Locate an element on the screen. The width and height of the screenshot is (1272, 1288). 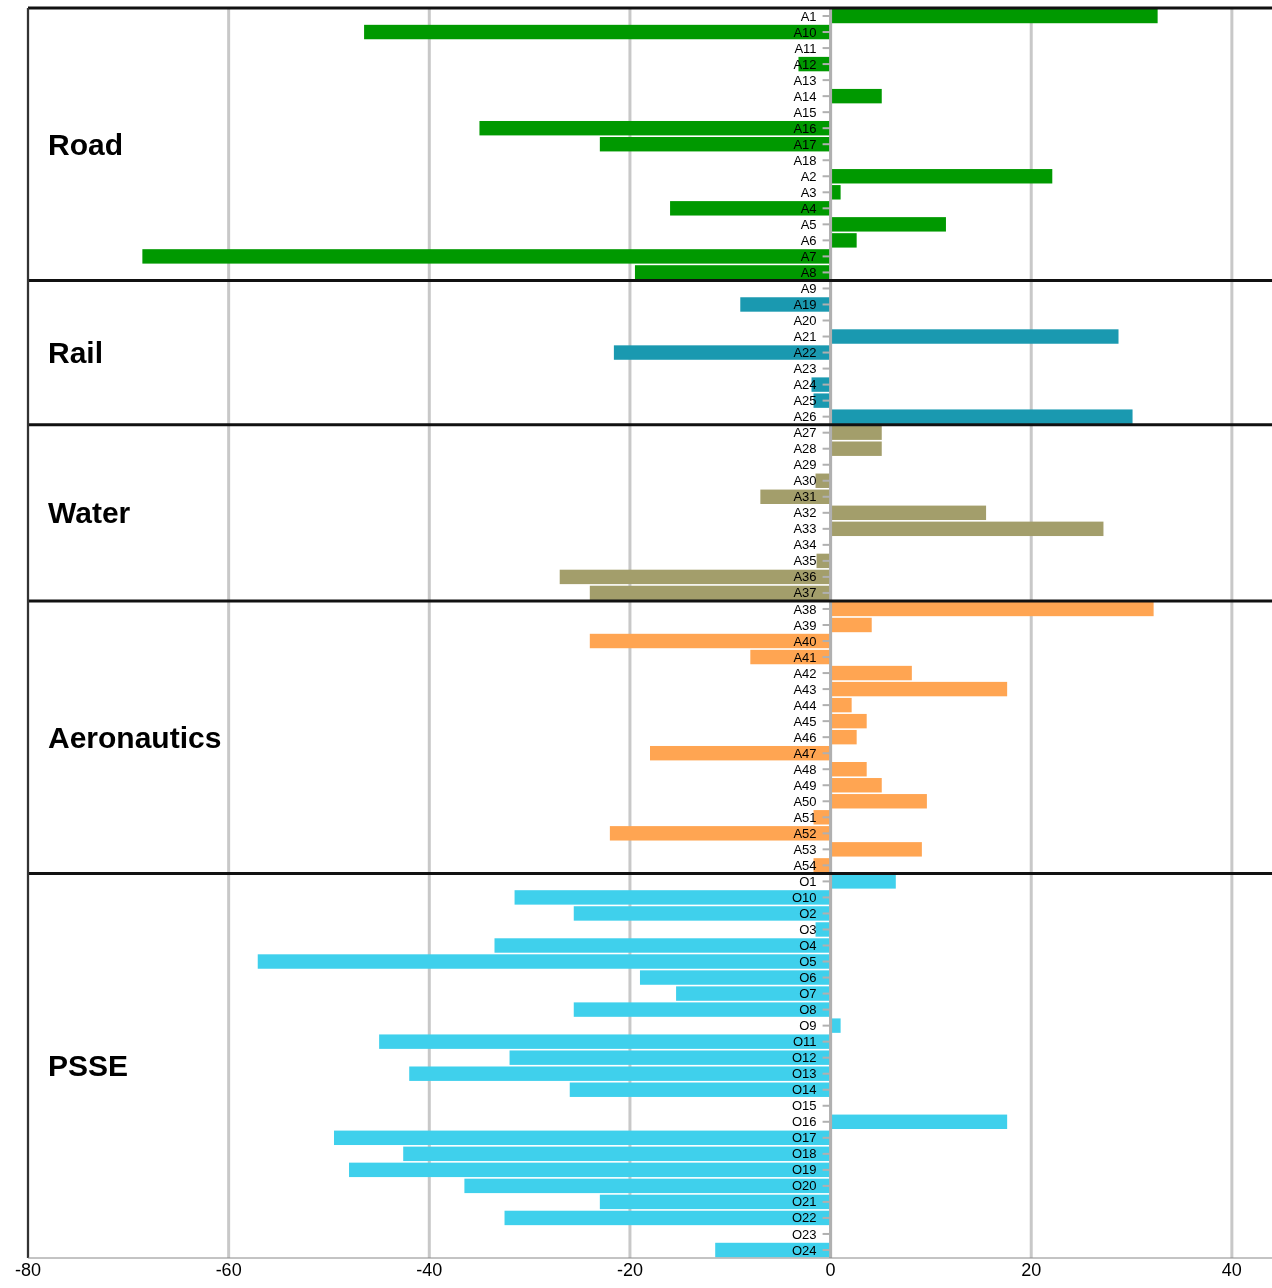
y-tick-label: O7 is located at coordinates (808, 994).